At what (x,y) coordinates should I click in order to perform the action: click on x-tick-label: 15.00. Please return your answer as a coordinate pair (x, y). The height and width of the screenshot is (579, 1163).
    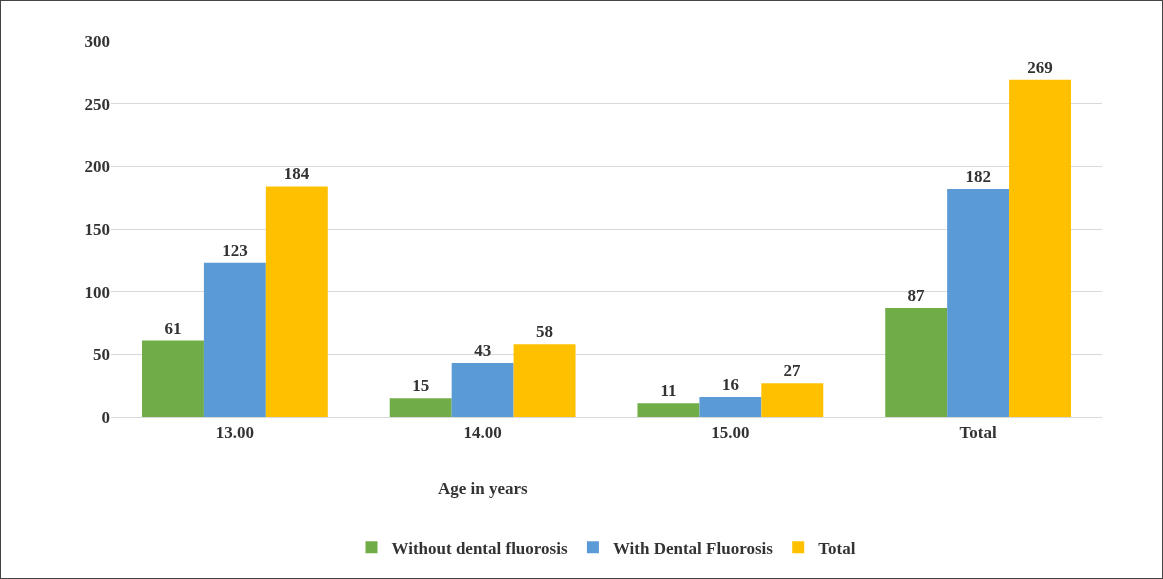
    Looking at the image, I should click on (730, 433).